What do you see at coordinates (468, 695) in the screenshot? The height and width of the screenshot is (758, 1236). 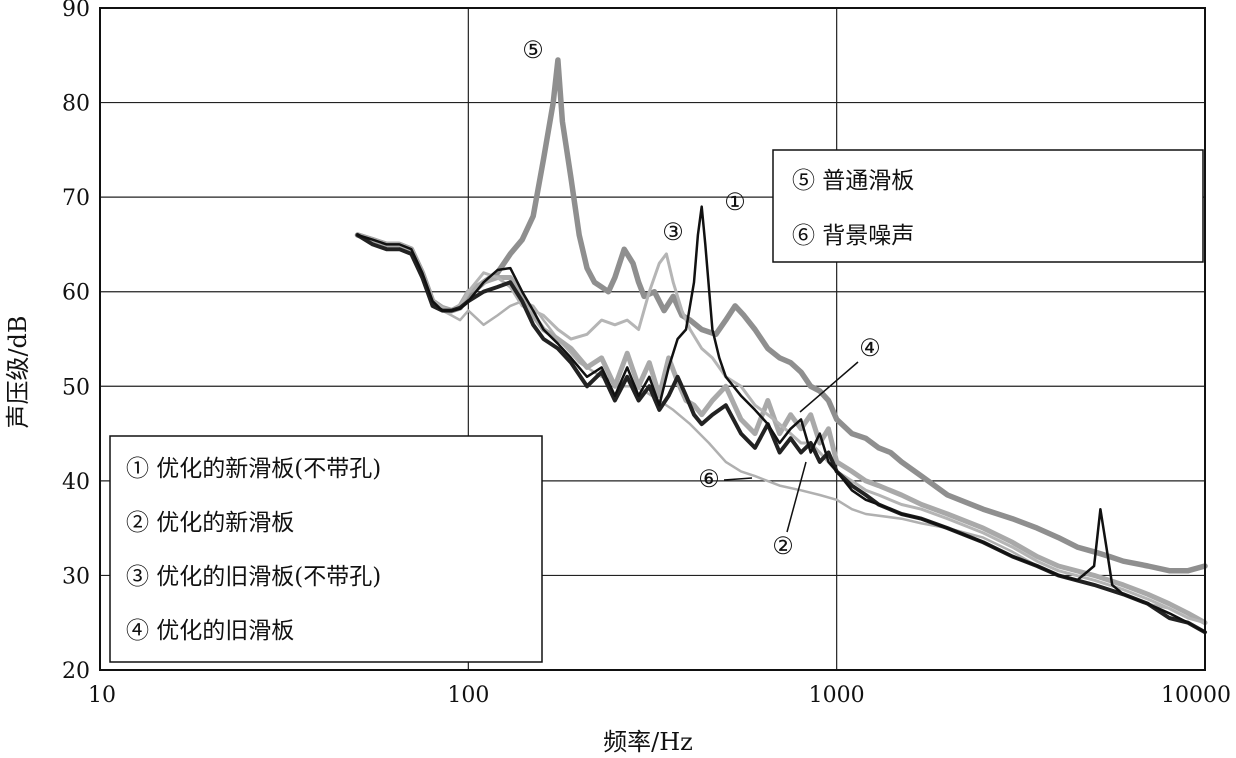 I see `x-tick-label: 100` at bounding box center [468, 695].